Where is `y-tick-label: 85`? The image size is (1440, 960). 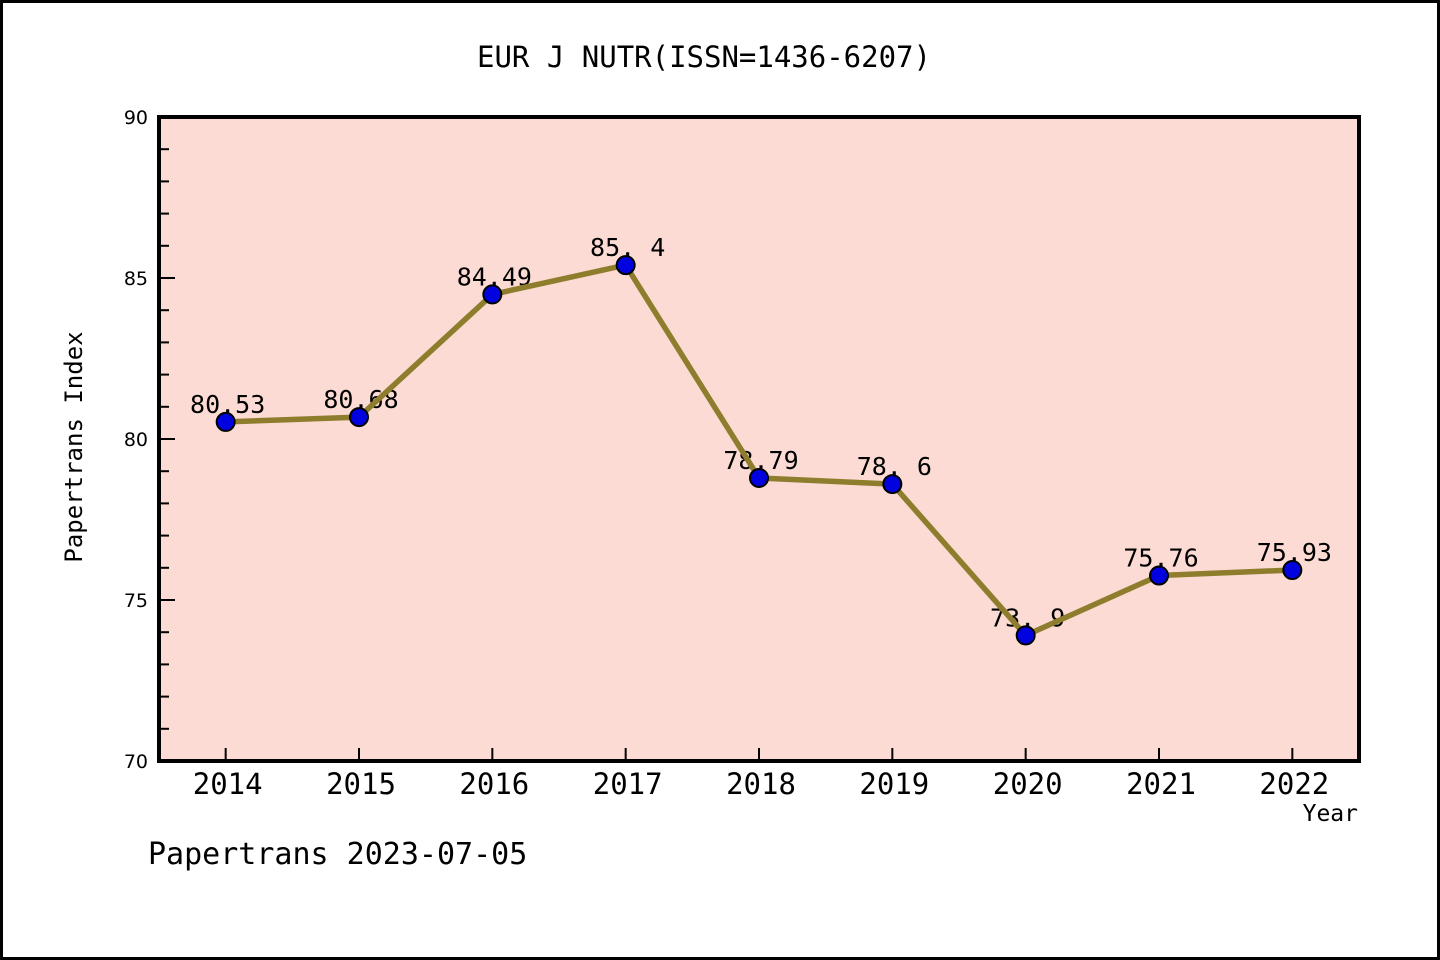
y-tick-label: 85 is located at coordinates (136, 279).